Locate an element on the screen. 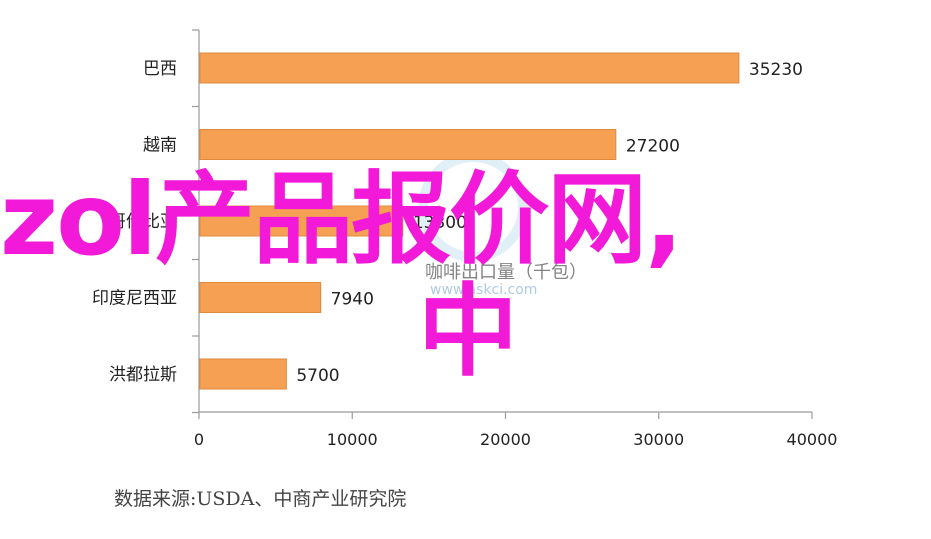 The image size is (931, 539). value-label: 27200 is located at coordinates (653, 147).